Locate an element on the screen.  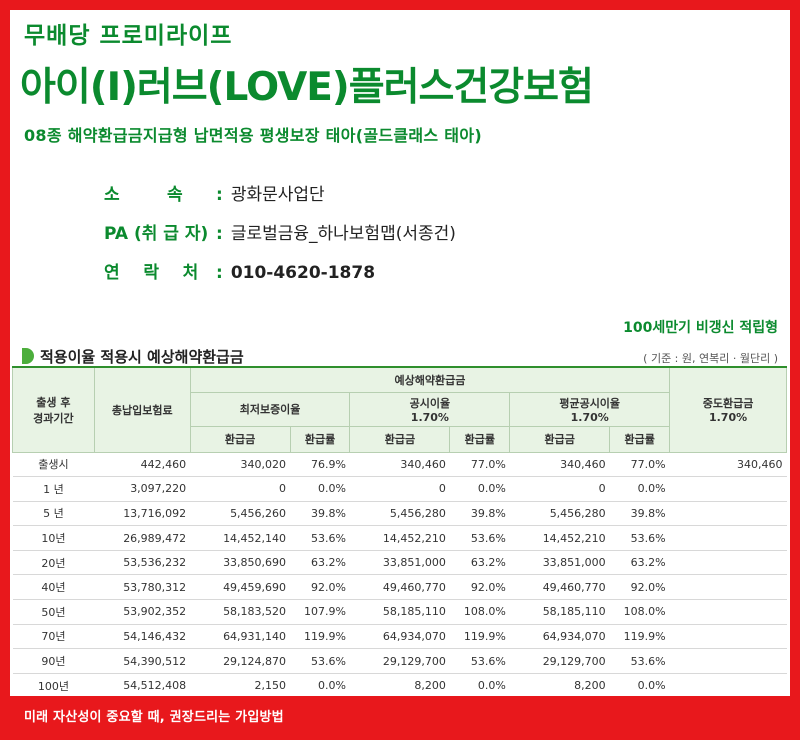
cell-premium: 54,512,408 is located at coordinates (142, 684).